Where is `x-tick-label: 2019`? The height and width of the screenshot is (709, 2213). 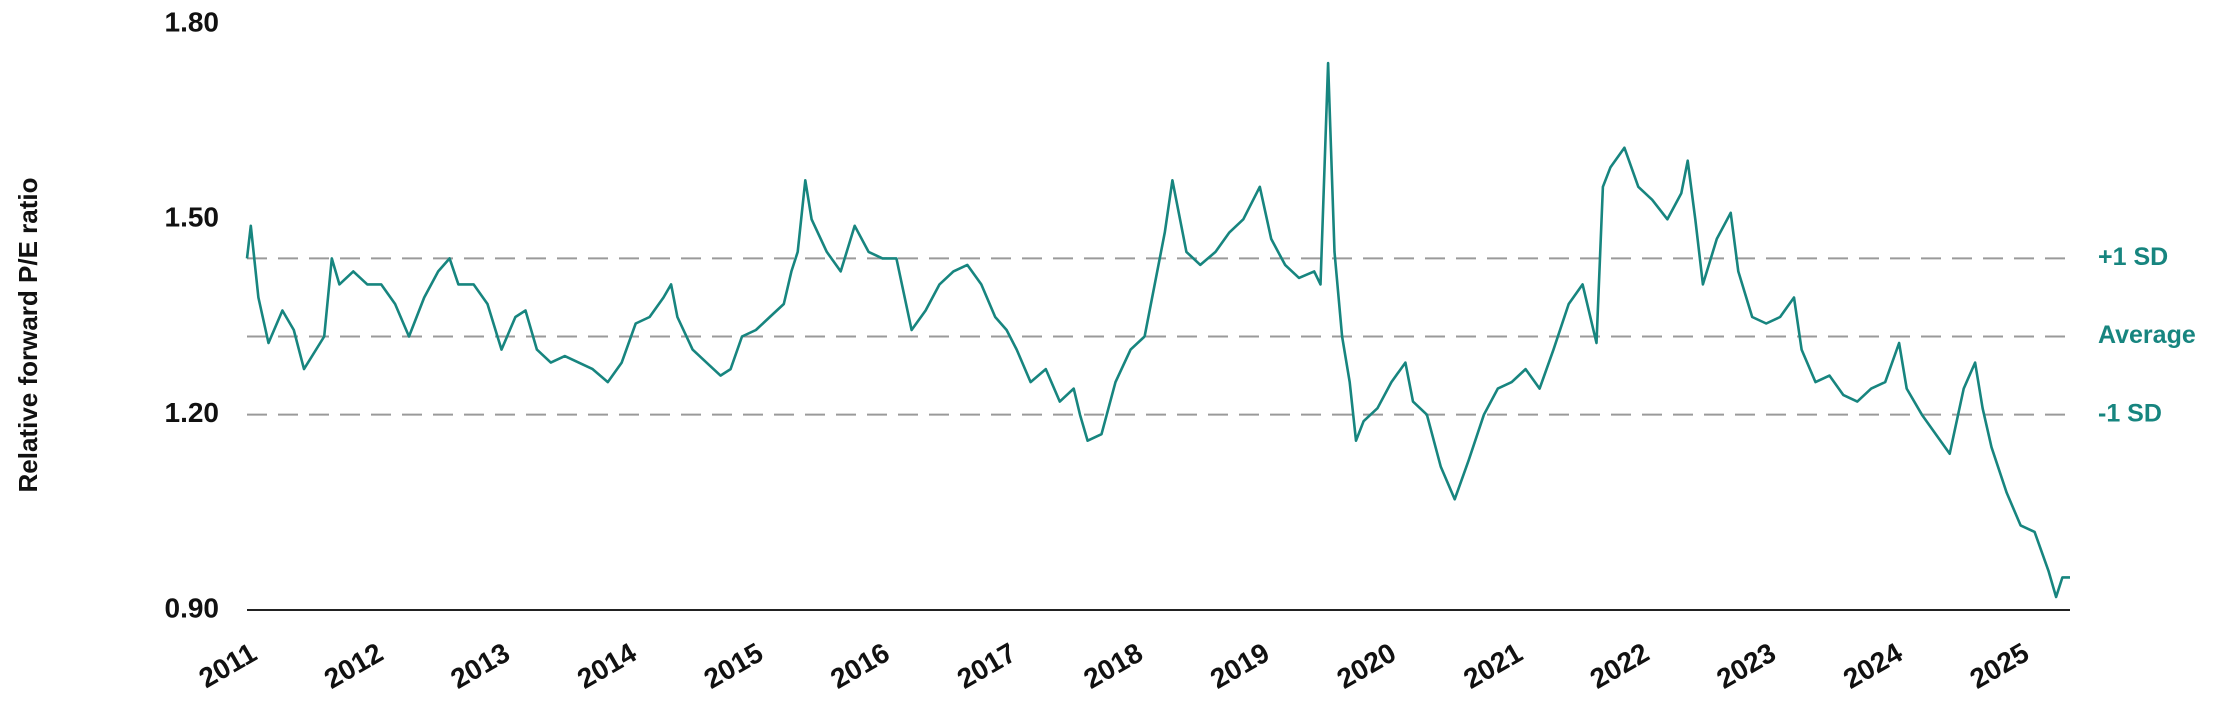 x-tick-label: 2019 is located at coordinates (1239, 666).